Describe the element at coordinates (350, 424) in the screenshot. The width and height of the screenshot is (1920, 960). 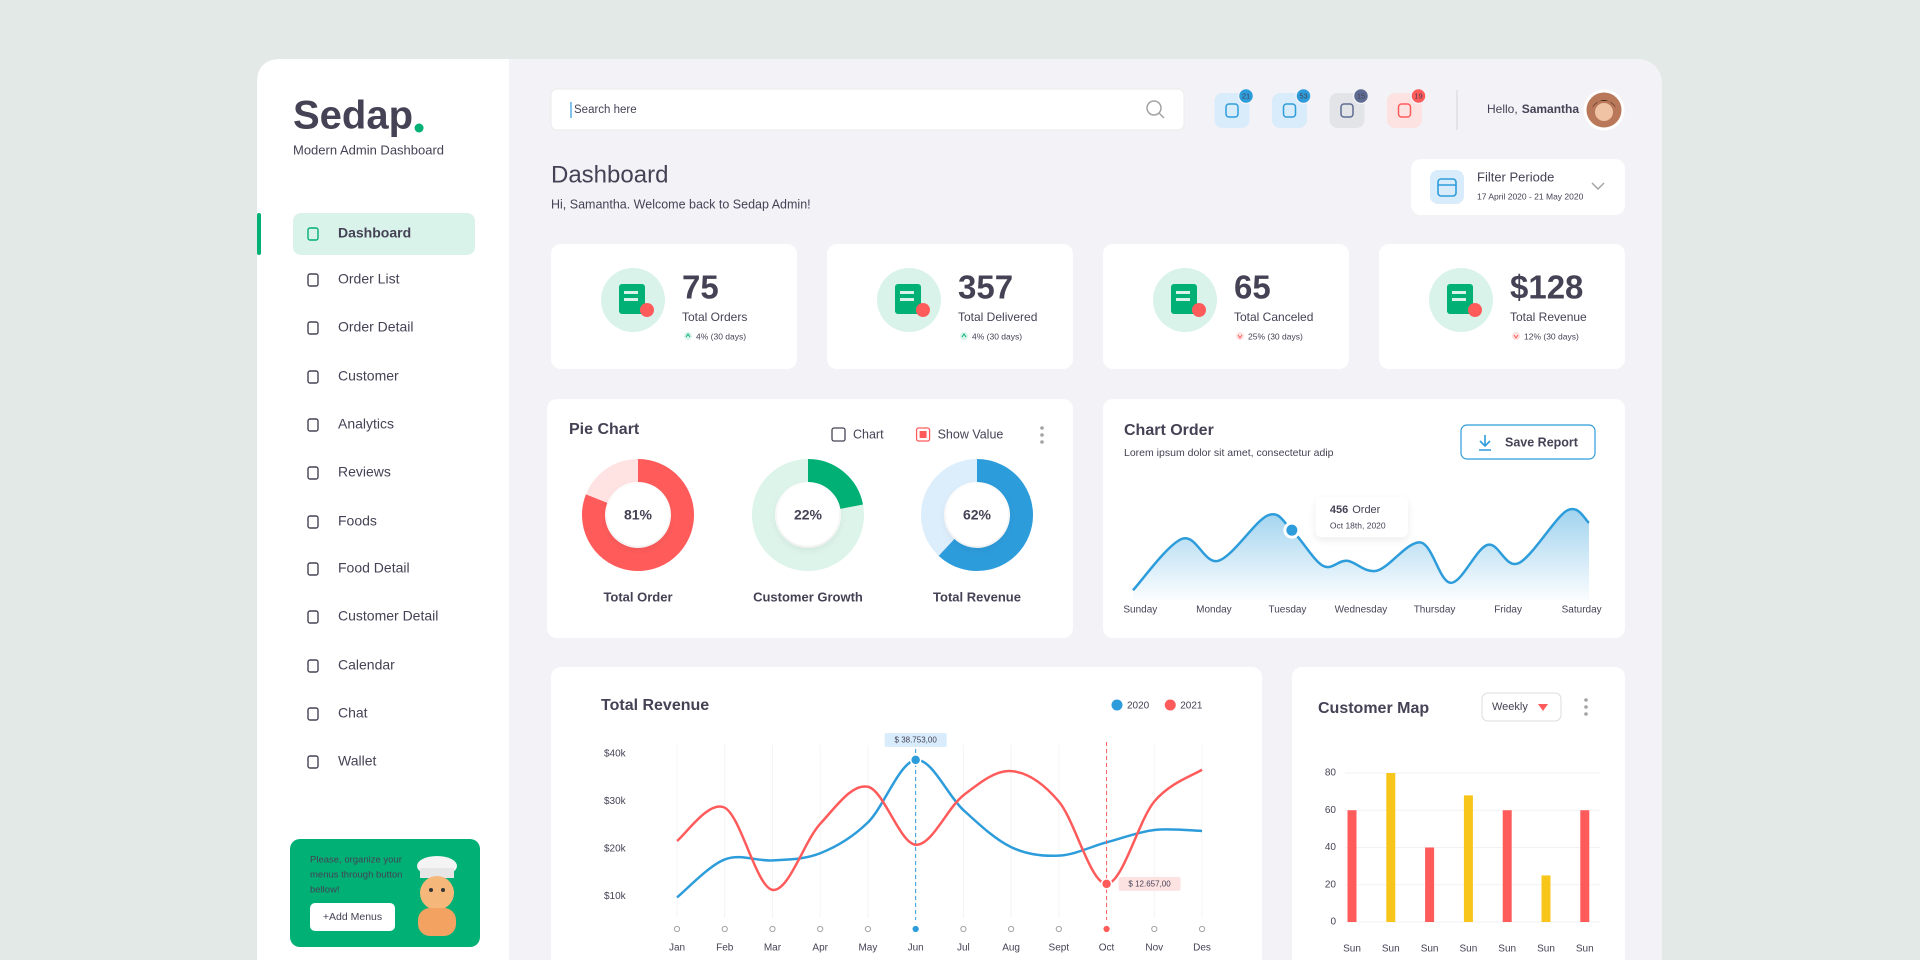
I see `nav-item: Analytics` at that location.